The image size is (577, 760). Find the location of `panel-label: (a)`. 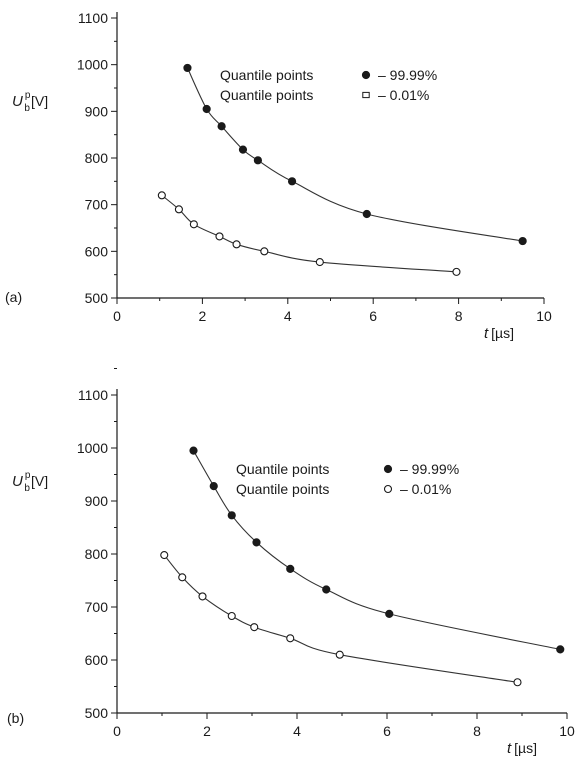

panel-label: (a) is located at coordinates (13, 297).